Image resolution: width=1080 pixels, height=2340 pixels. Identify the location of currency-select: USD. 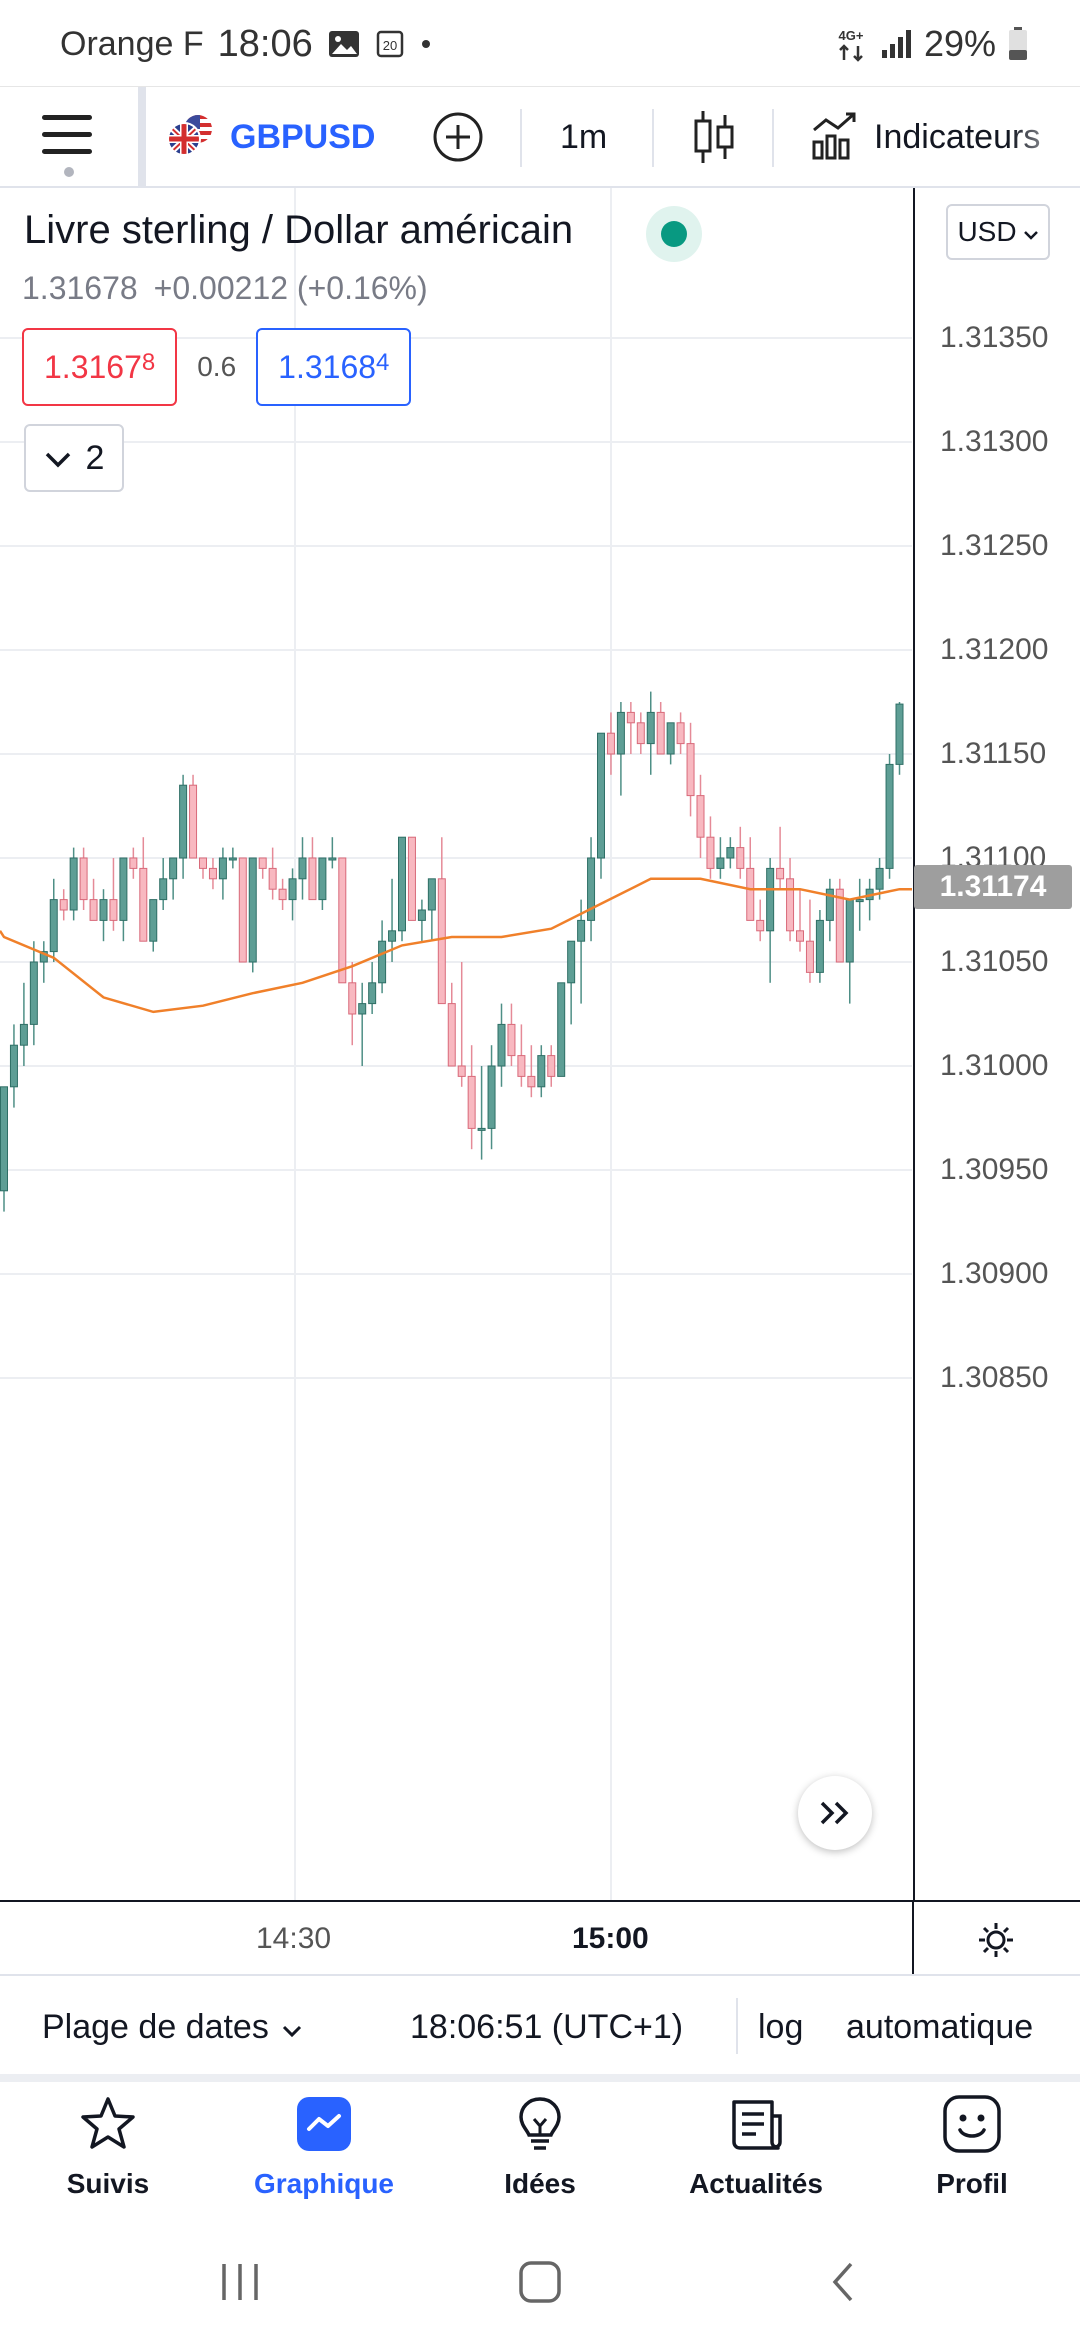
(998, 232).